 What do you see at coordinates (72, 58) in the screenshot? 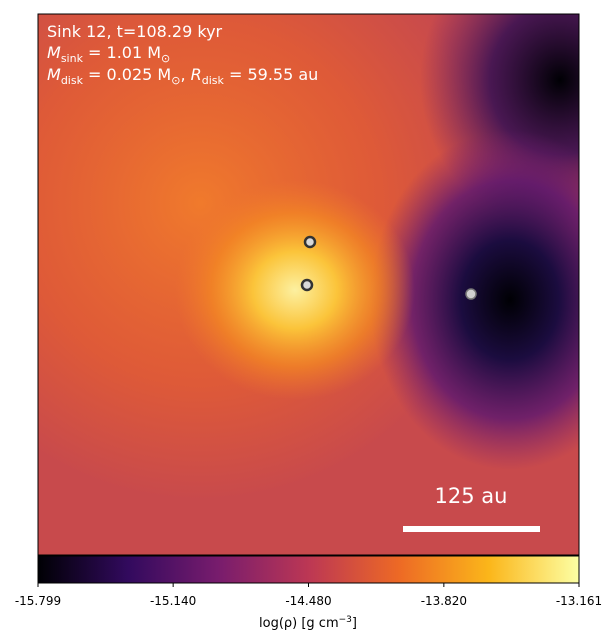
I see `subscript: sink` at bounding box center [72, 58].